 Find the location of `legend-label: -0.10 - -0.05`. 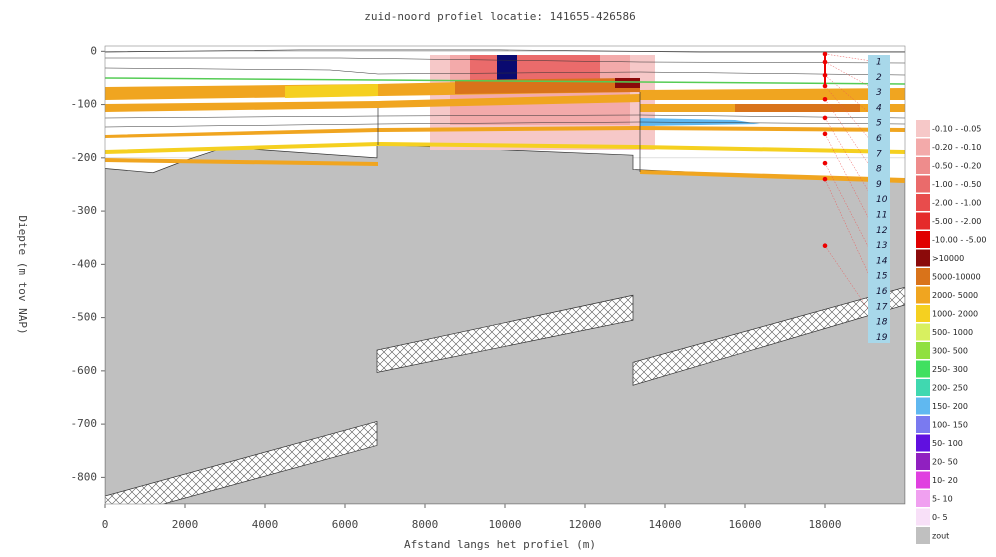

legend-label: -0.10 - -0.05 is located at coordinates (956, 129).